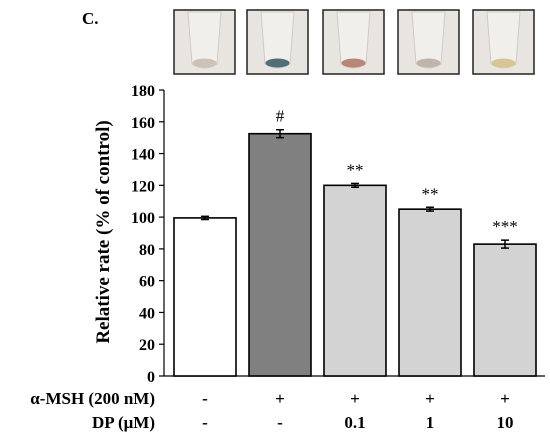 This screenshot has width=550, height=439. Describe the element at coordinates (147, 250) in the screenshot. I see `y-tick-label: 80` at that location.